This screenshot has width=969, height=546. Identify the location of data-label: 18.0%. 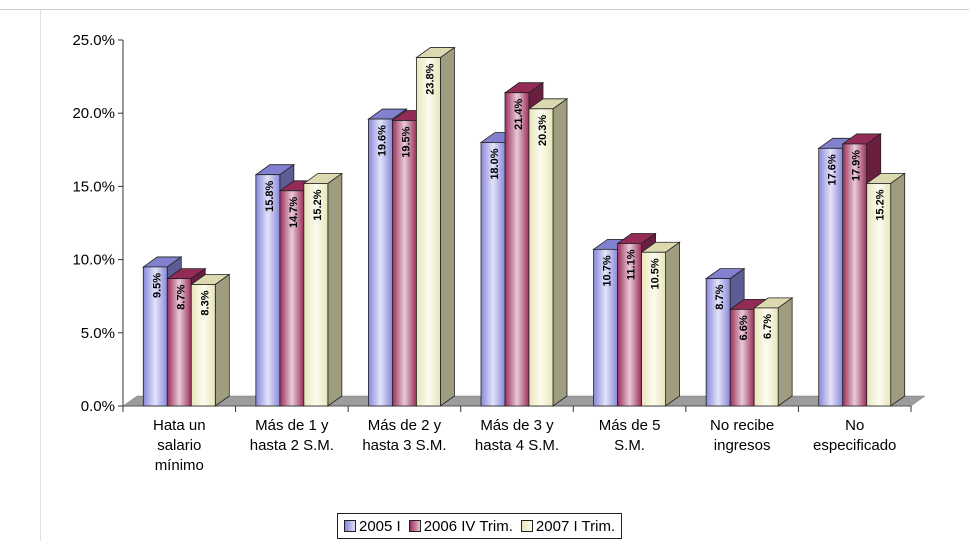
(495, 163).